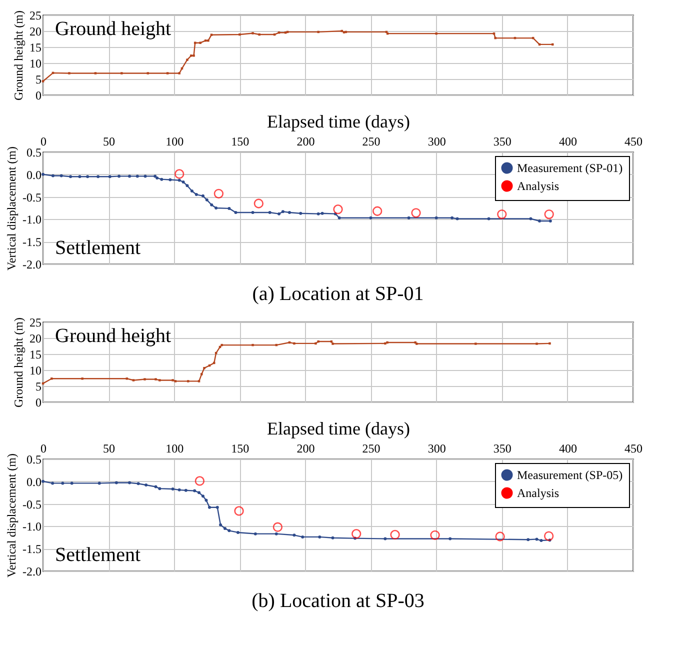 Image resolution: width=693 pixels, height=663 pixels. What do you see at coordinates (338, 294) in the screenshot?
I see `text: (a) Location at SP-01` at bounding box center [338, 294].